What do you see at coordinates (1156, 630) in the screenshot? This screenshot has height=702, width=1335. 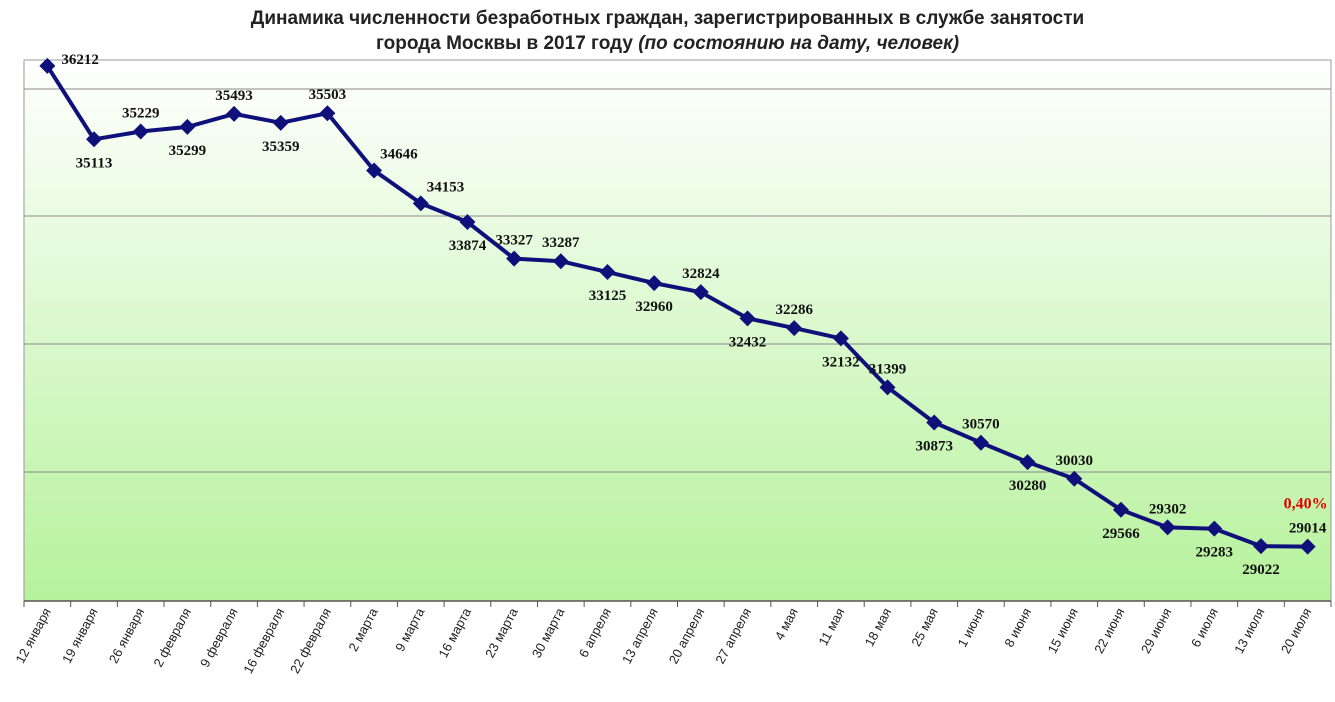 I see `x-tick-label: 29 июня` at bounding box center [1156, 630].